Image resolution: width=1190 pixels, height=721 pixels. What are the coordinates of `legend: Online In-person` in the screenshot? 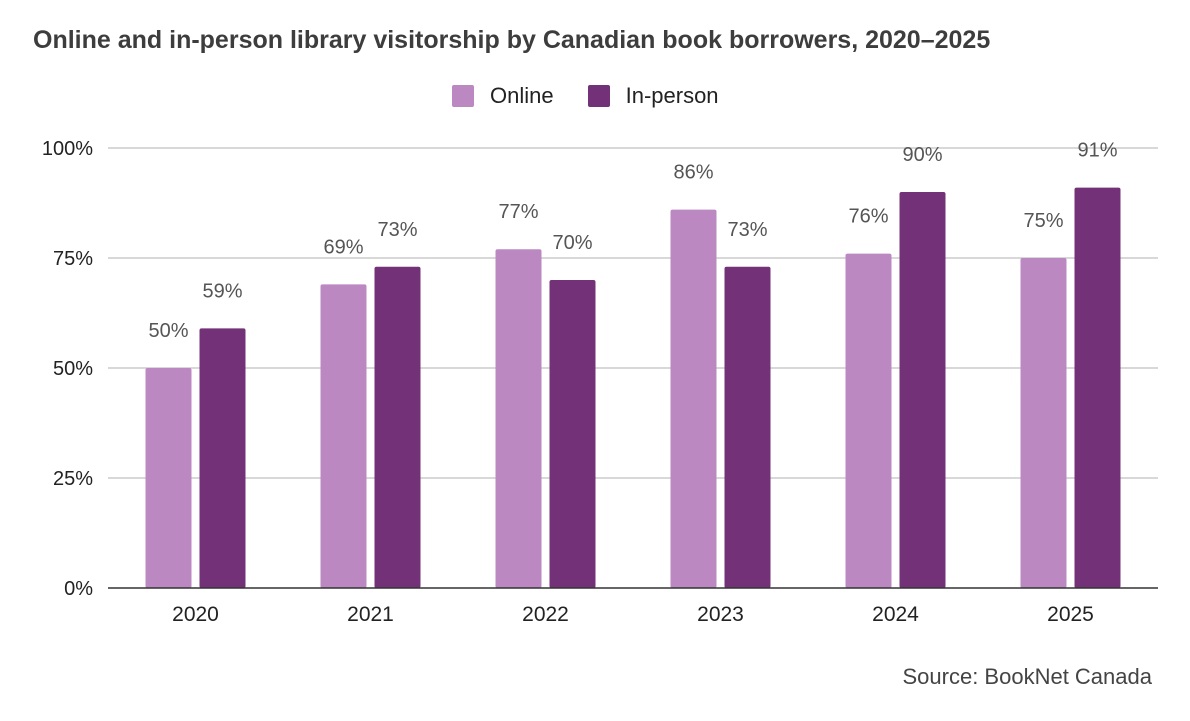 It's located at (602, 96).